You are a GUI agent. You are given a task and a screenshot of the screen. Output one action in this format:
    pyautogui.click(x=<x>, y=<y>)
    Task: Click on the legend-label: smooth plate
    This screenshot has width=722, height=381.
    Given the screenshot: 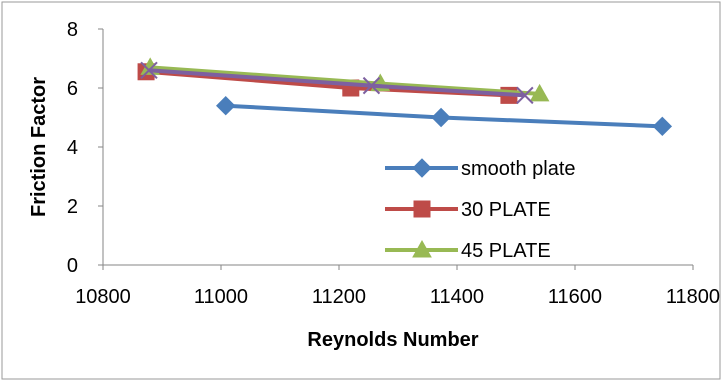 What is the action you would take?
    pyautogui.click(x=518, y=169)
    